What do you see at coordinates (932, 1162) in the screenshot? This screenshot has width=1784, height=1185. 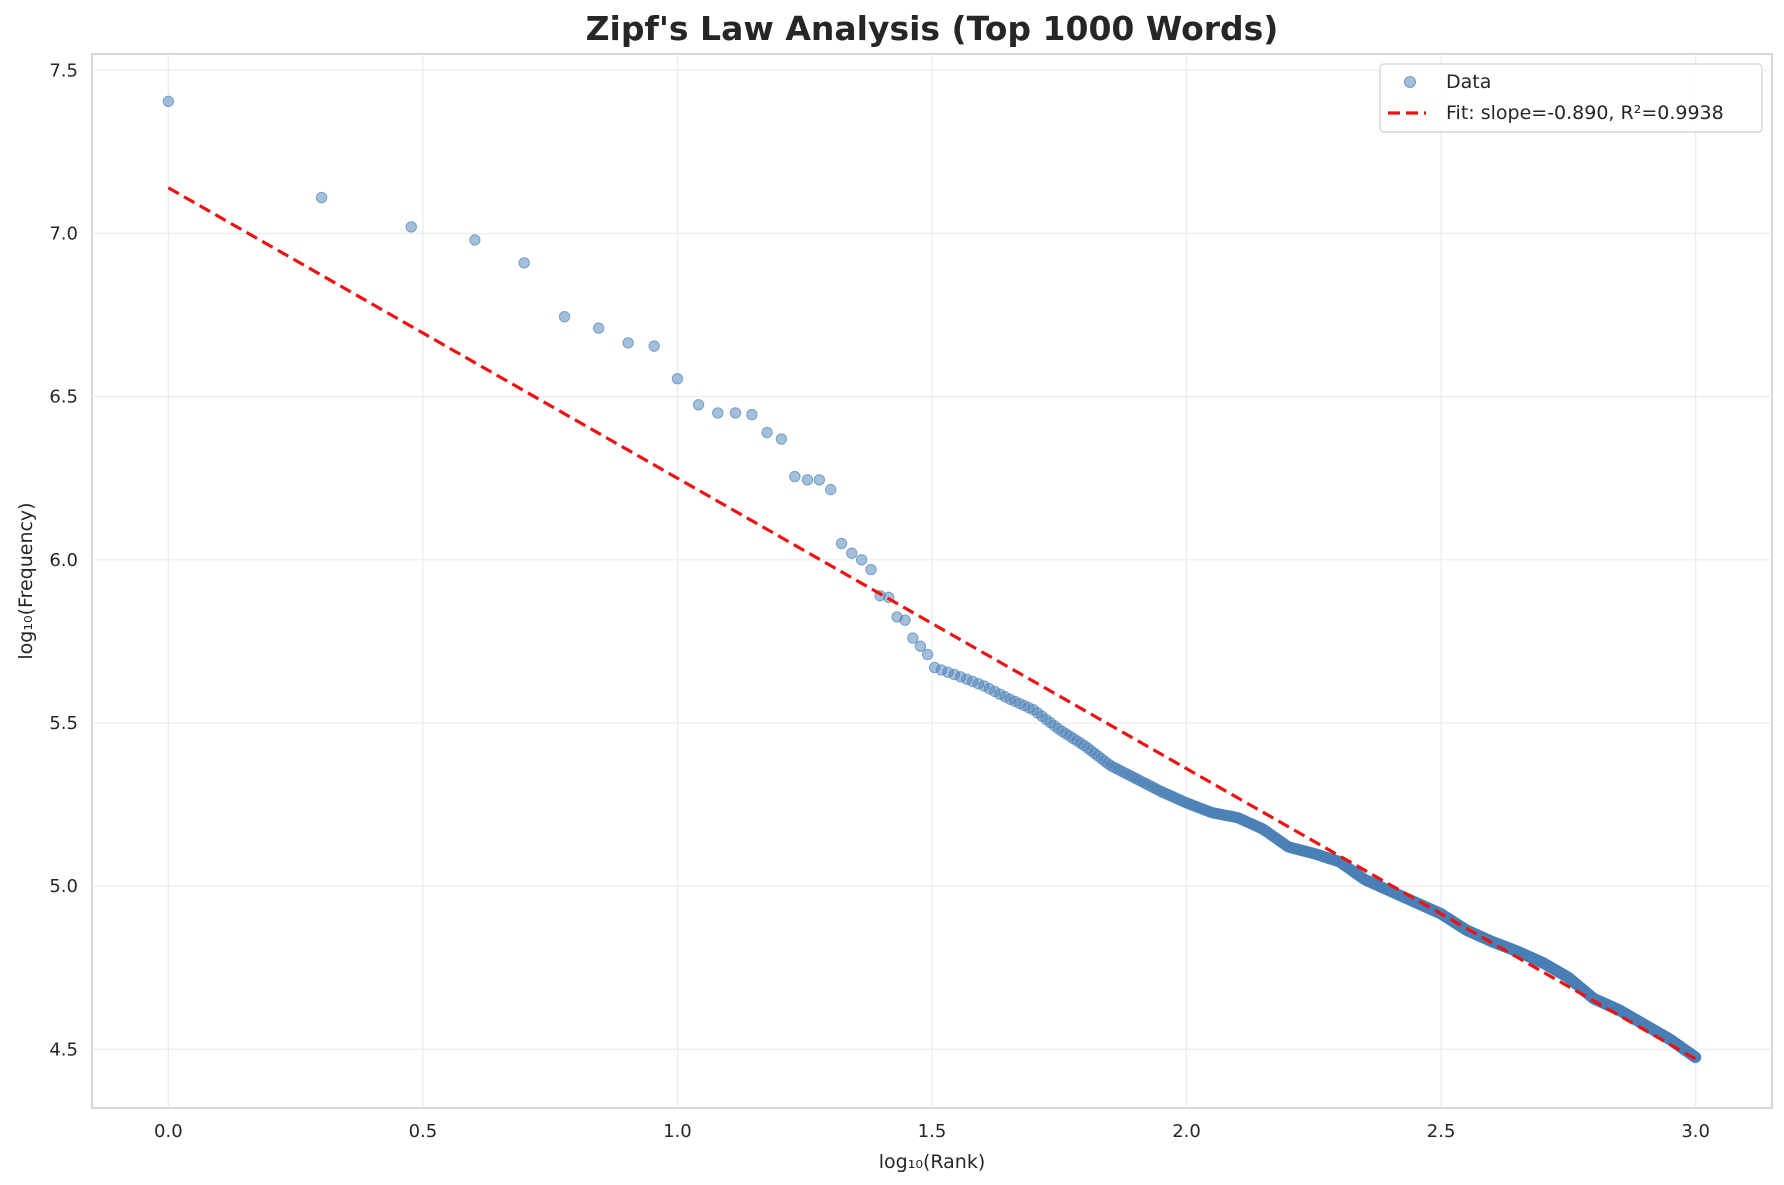 I see `x-axis-label: log₁₀(Rank)` at bounding box center [932, 1162].